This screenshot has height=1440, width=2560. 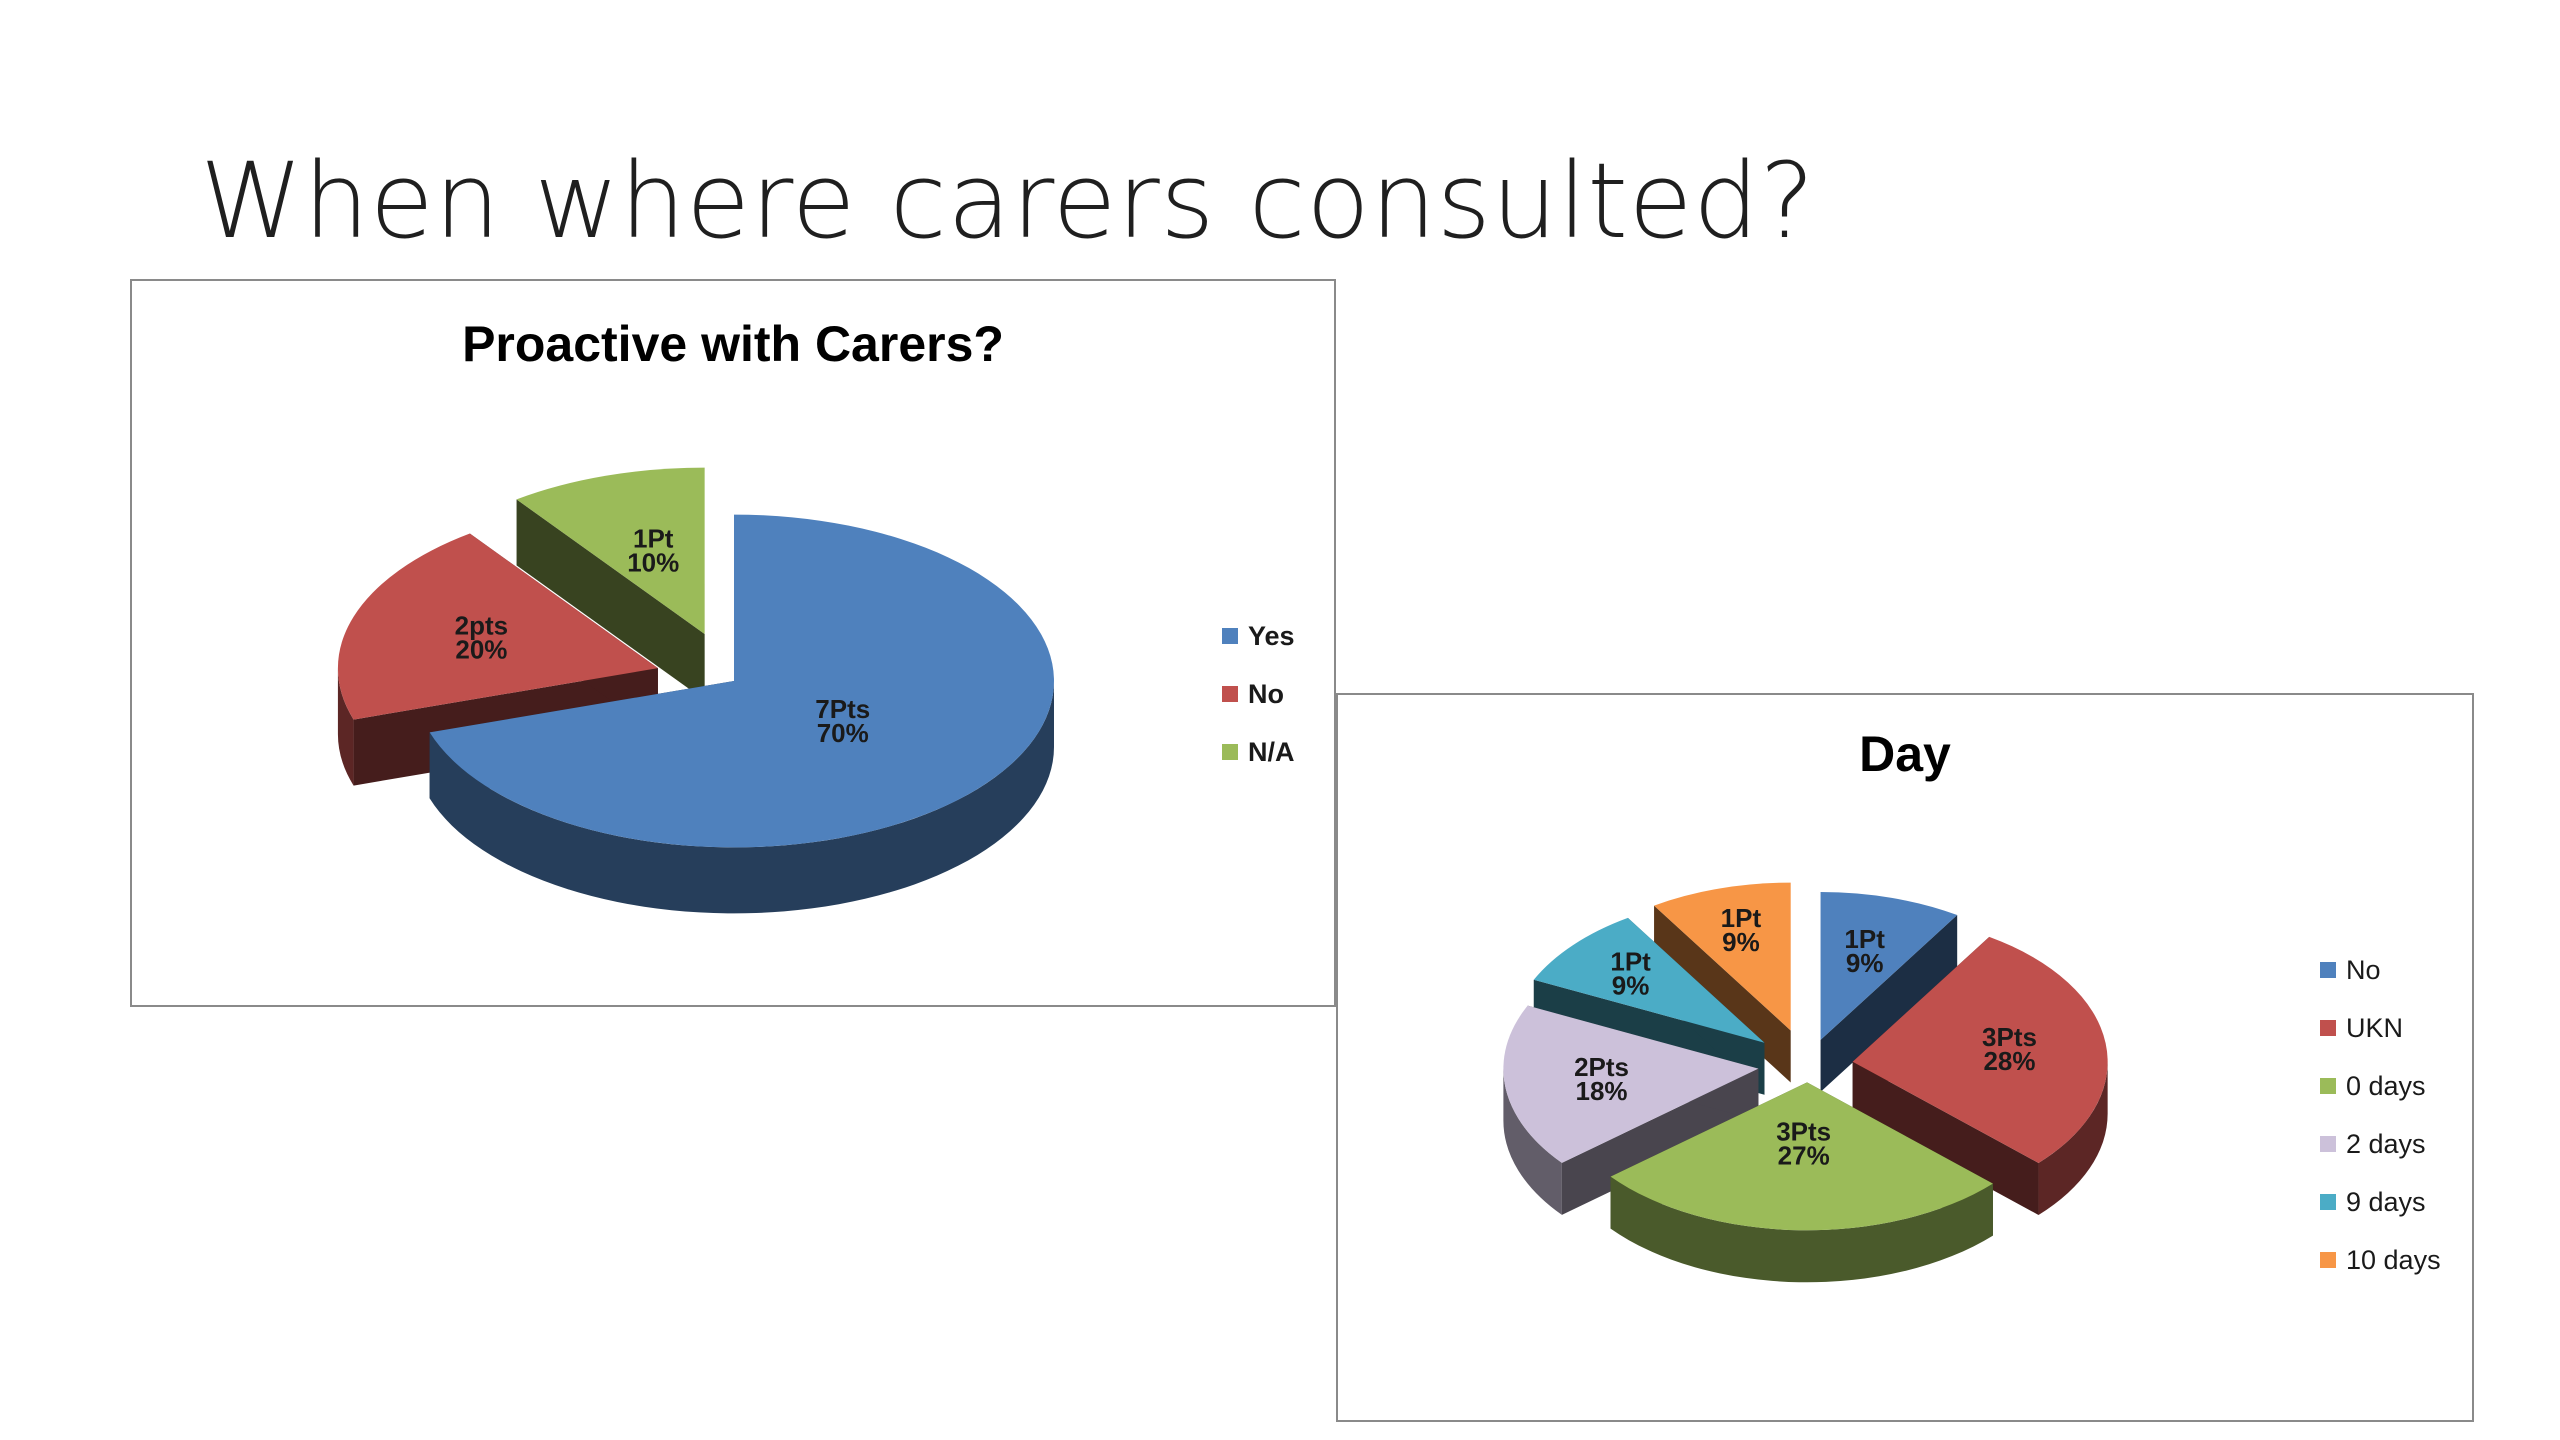 I want to click on day-chart-title: Day, so click(x=1905, y=754).